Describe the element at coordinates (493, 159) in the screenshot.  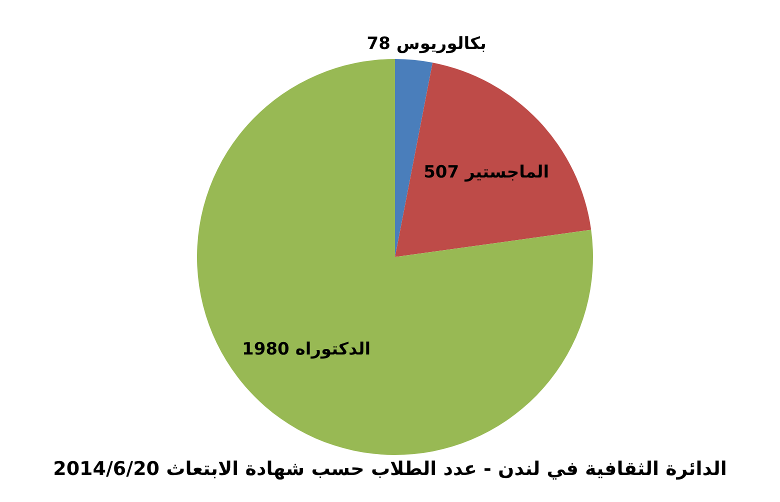
I see `pie-slice` at that location.